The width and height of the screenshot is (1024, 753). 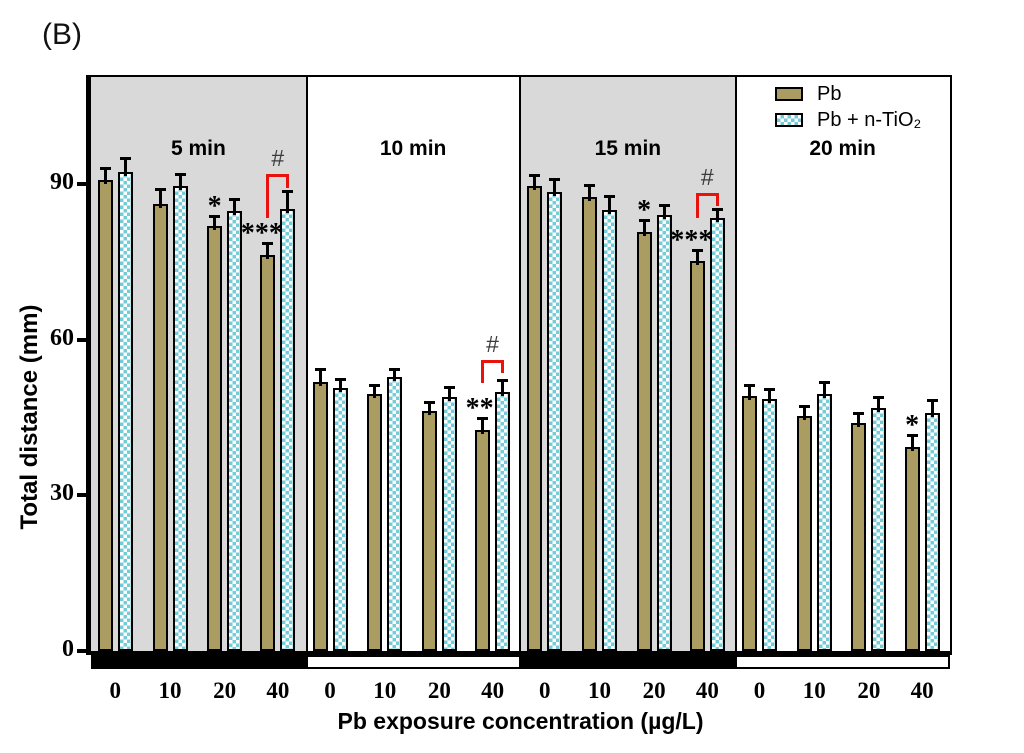 What do you see at coordinates (413, 148) in the screenshot?
I see `panel-title-10-min: 10 min` at bounding box center [413, 148].